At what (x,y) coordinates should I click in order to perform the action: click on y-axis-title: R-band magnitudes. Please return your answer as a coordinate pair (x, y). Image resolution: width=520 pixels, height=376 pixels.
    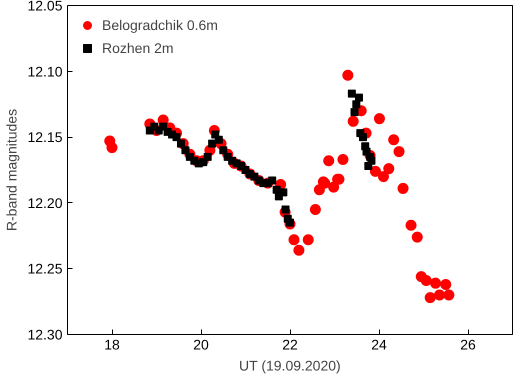
    Looking at the image, I should click on (11, 170).